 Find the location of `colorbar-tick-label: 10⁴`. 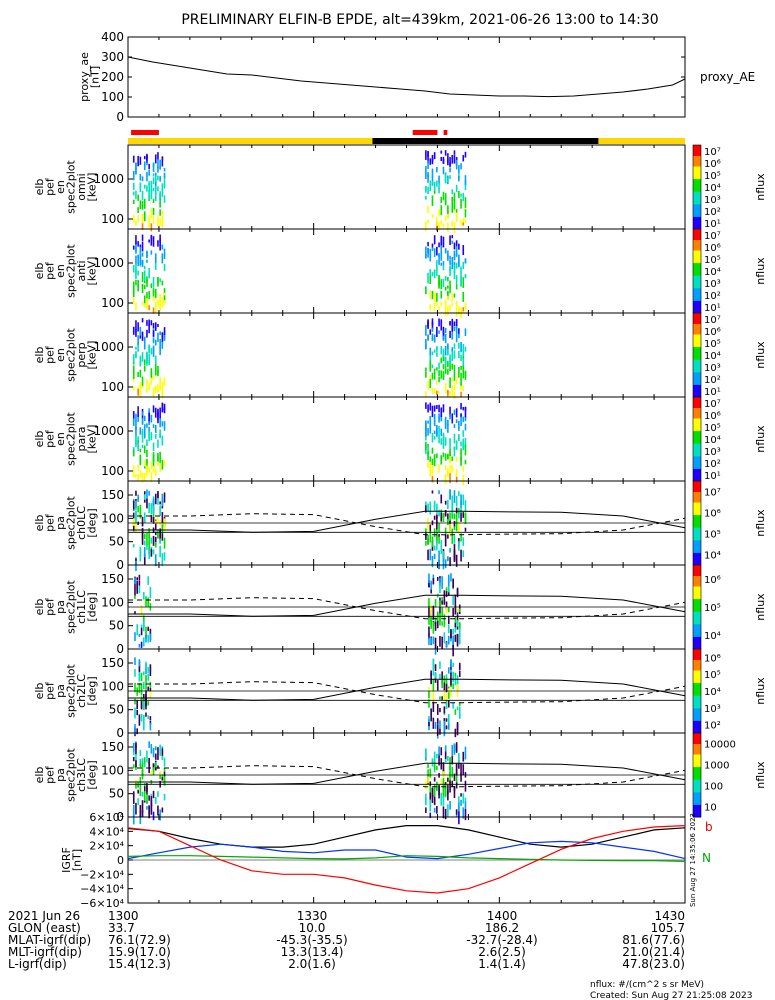

colorbar-tick-label: 10⁴ is located at coordinates (712, 440).